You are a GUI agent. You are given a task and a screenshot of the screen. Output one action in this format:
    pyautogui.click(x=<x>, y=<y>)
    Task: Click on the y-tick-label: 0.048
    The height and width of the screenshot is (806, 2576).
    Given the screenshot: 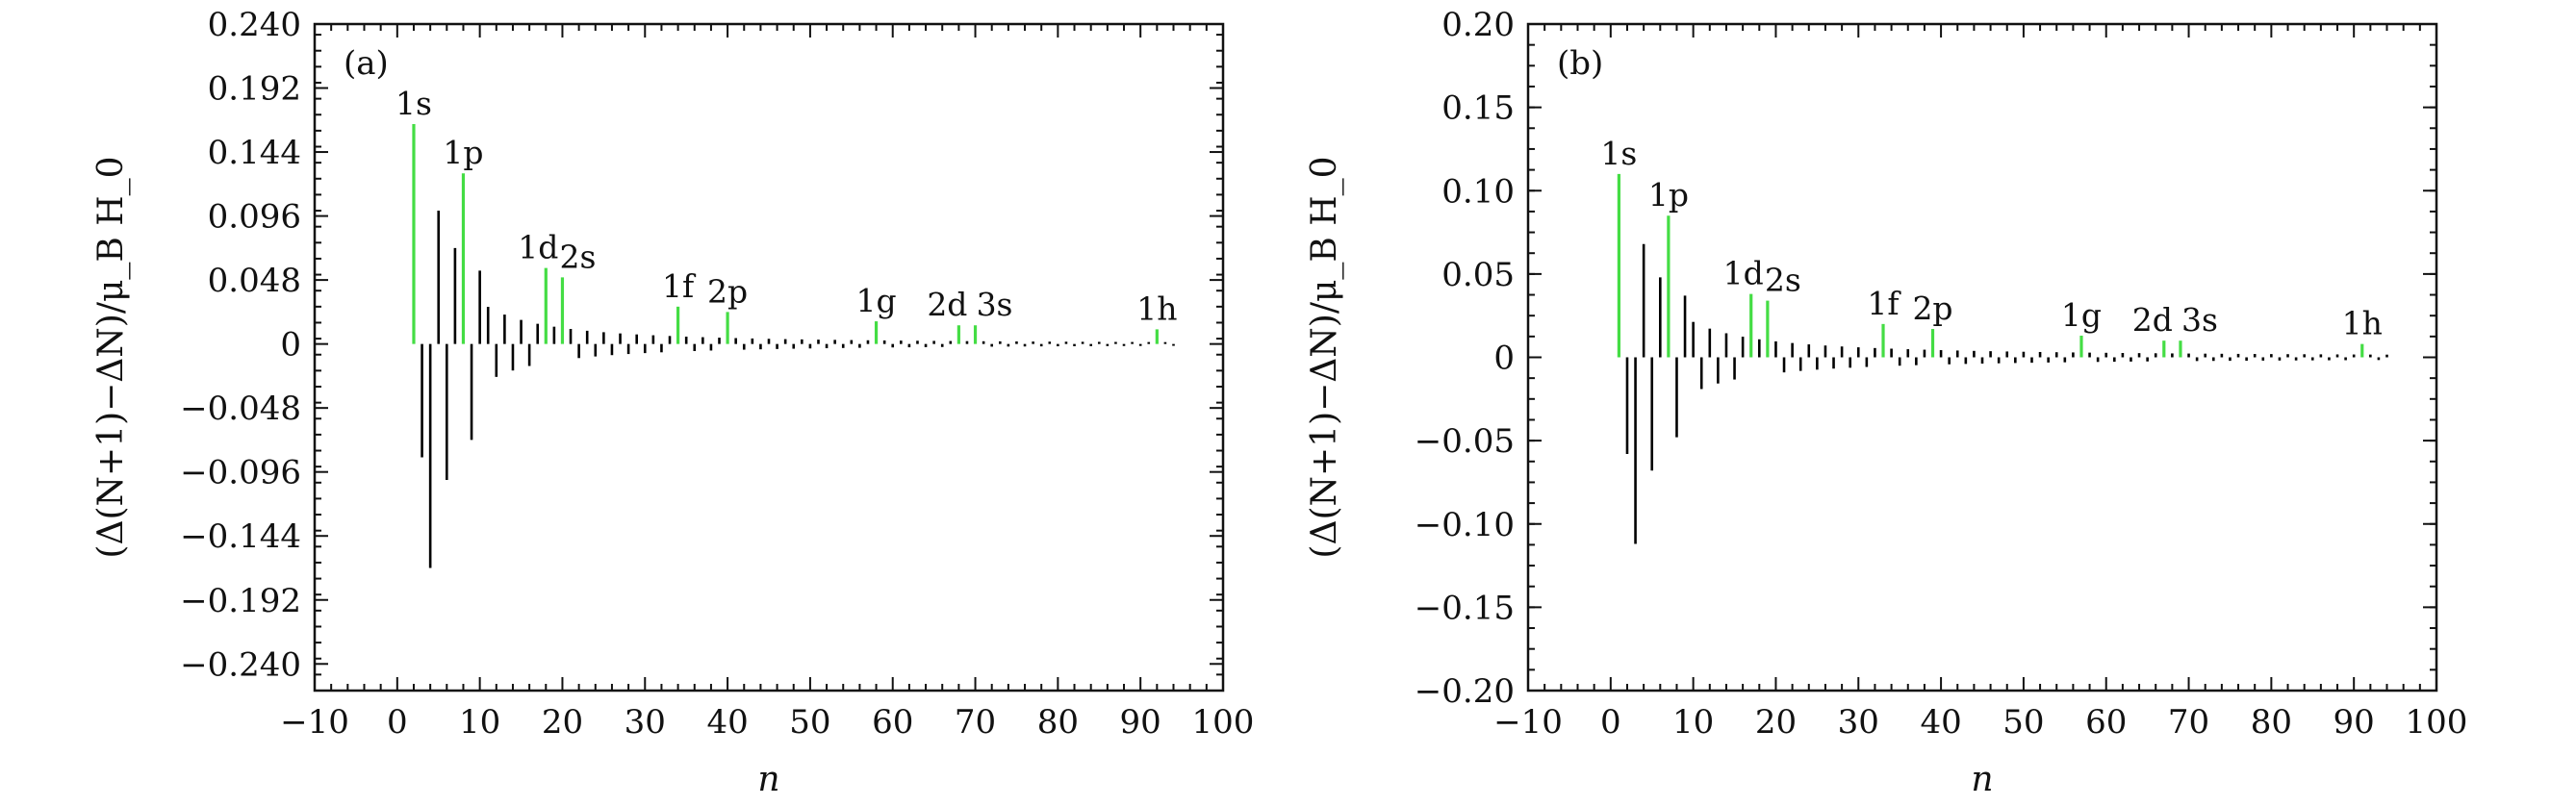 What is the action you would take?
    pyautogui.click(x=254, y=281)
    